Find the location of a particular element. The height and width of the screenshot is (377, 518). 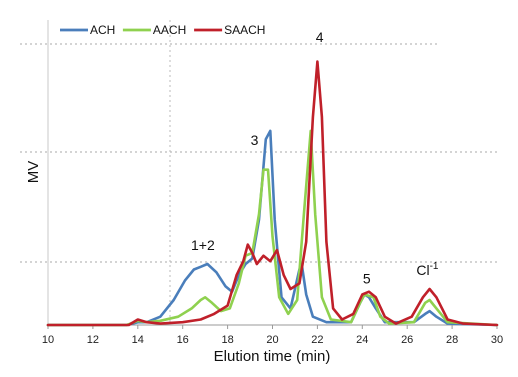

peak-label: 3 is located at coordinates (255, 140).